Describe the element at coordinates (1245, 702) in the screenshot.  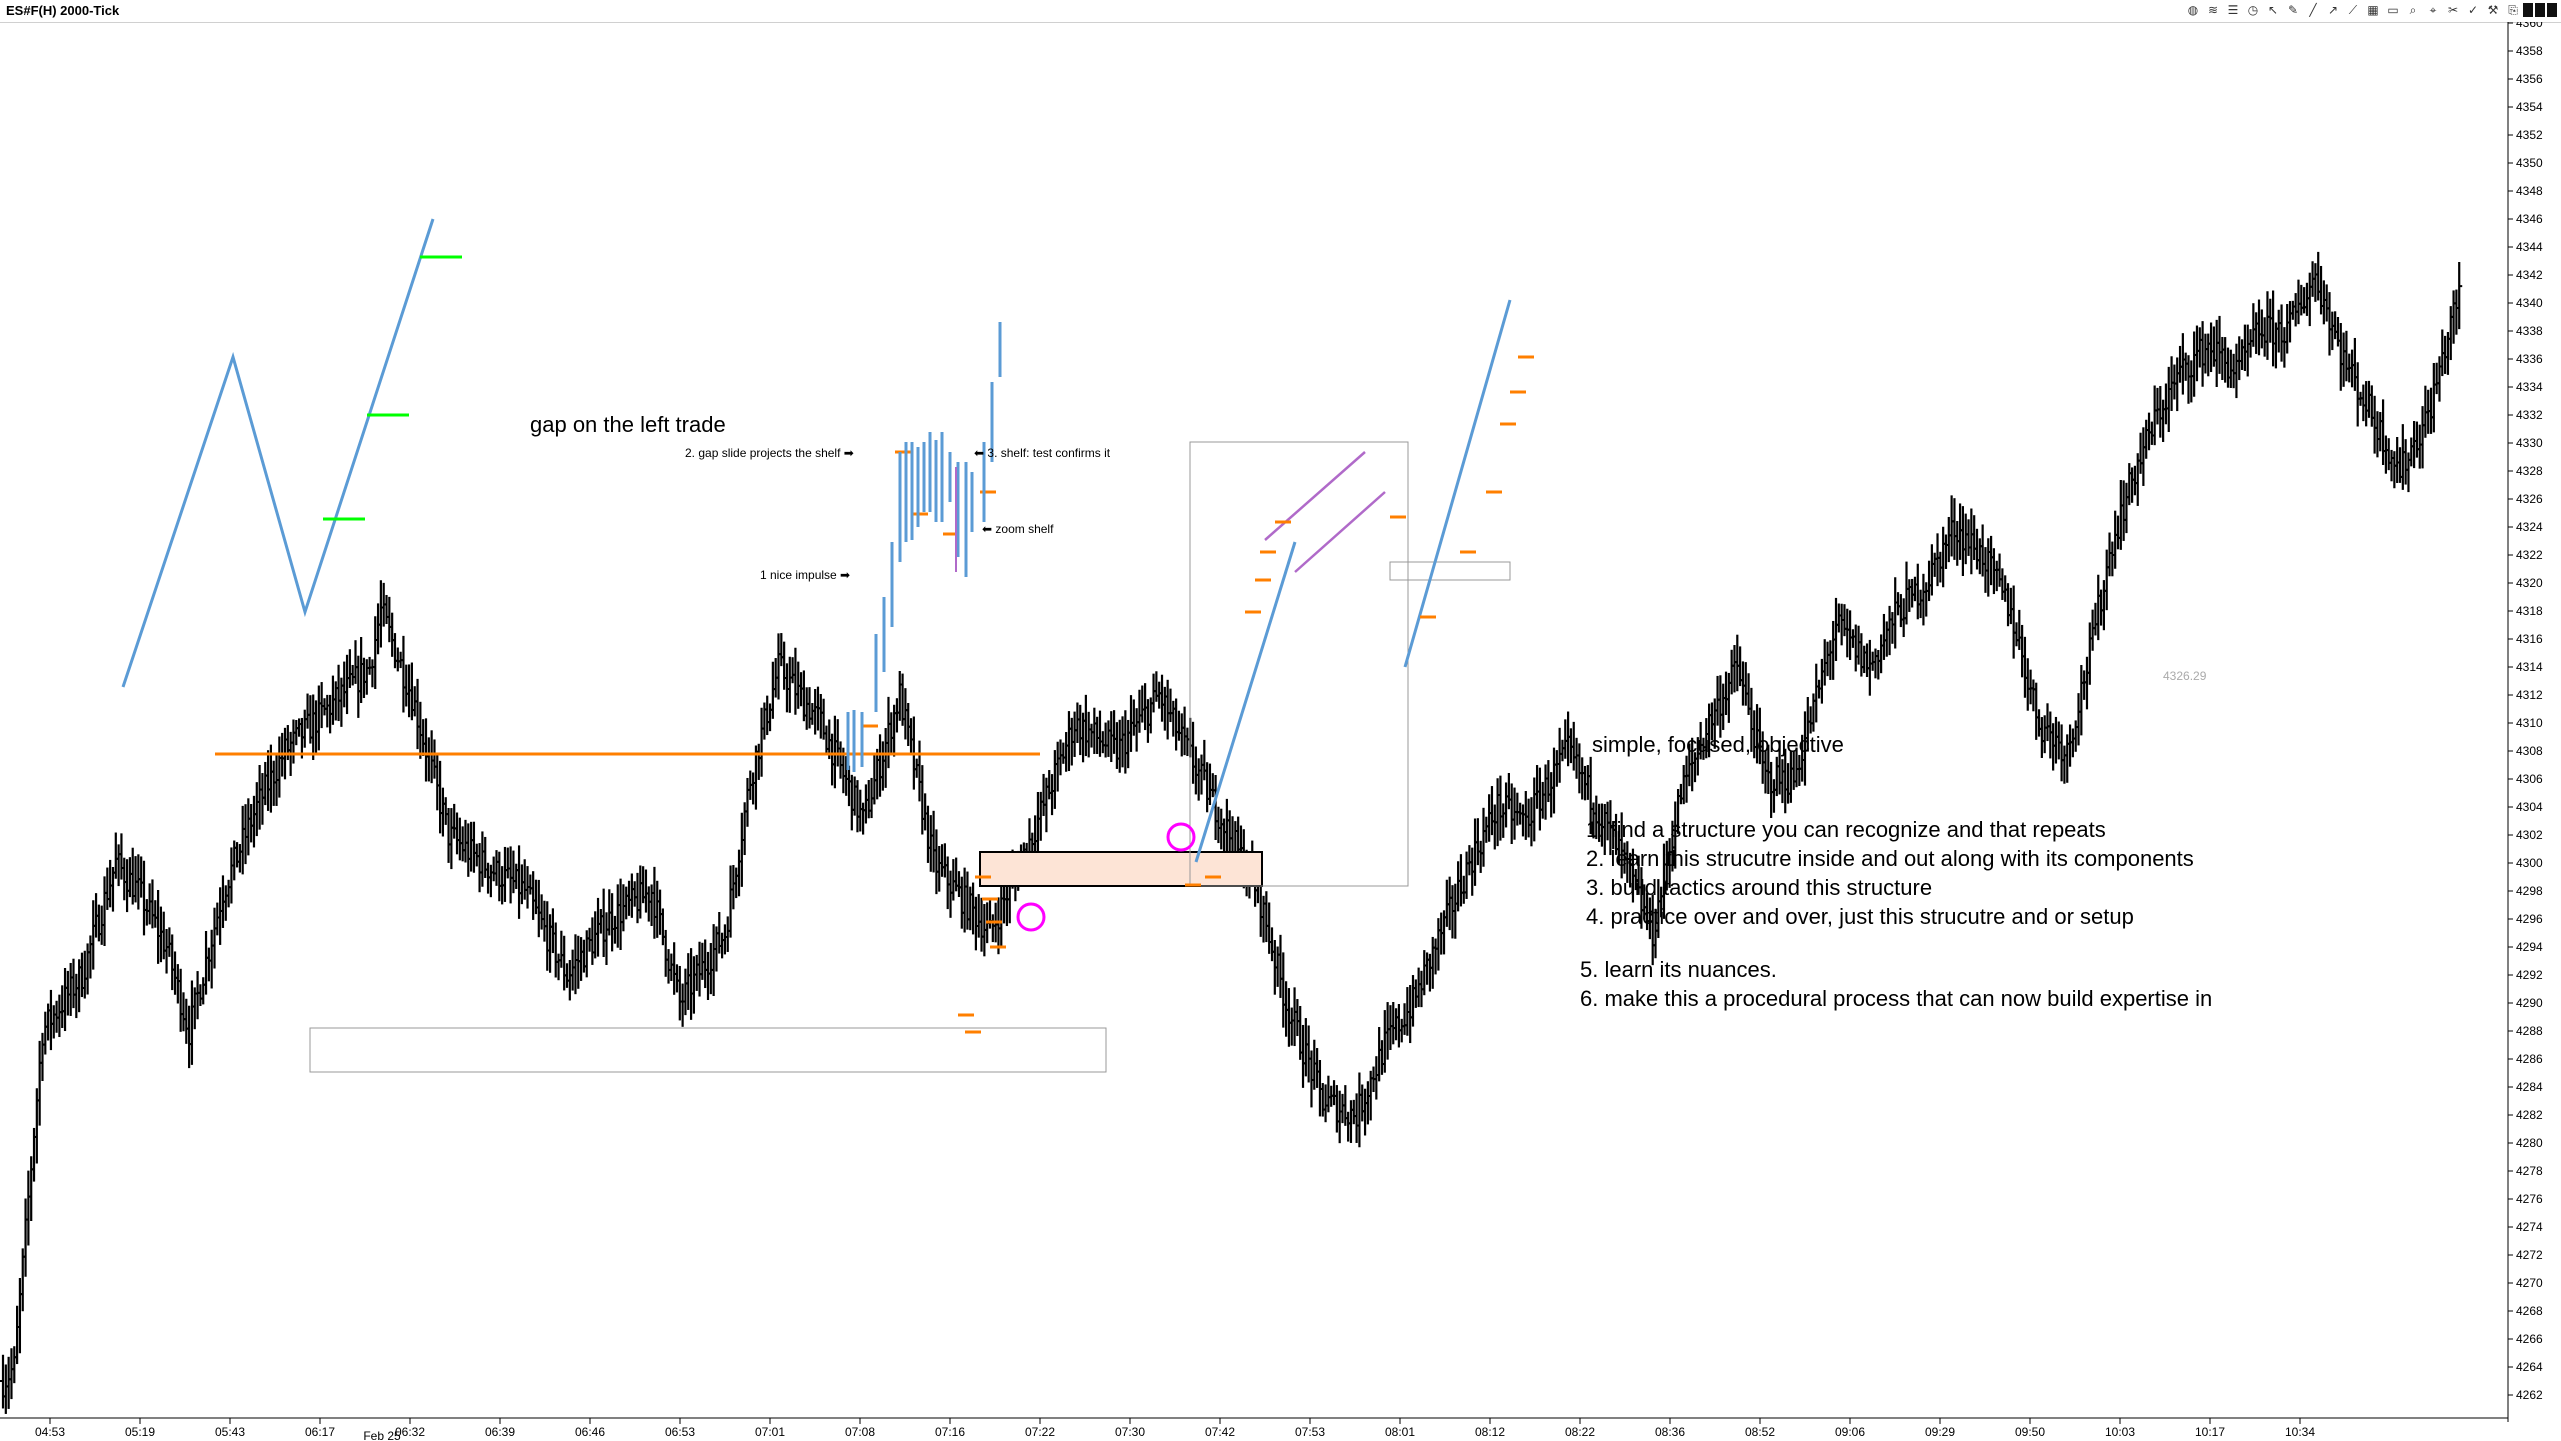
I see `trend-line` at that location.